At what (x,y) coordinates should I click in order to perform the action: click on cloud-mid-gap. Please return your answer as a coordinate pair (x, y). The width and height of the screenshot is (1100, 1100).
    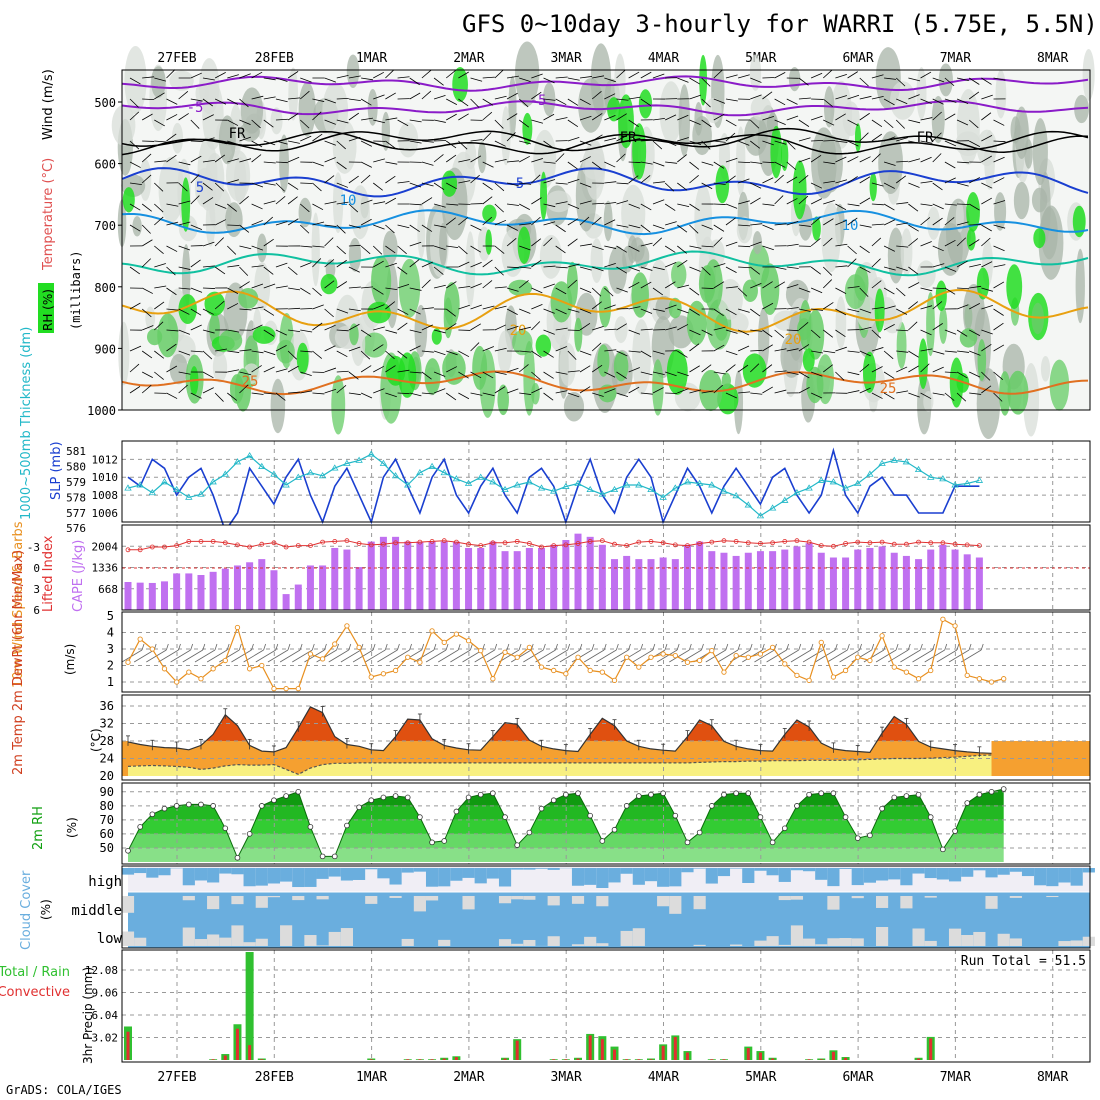
    Looking at the image, I should click on (882, 902).